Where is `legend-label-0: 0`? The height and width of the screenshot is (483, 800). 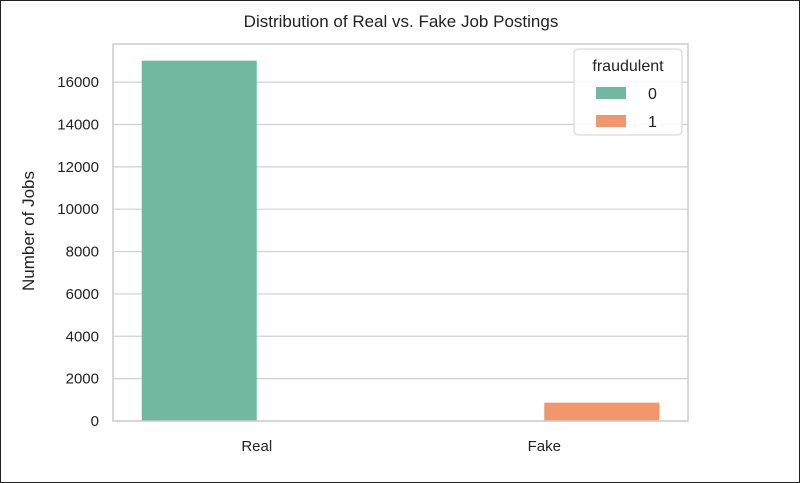 legend-label-0: 0 is located at coordinates (652, 94).